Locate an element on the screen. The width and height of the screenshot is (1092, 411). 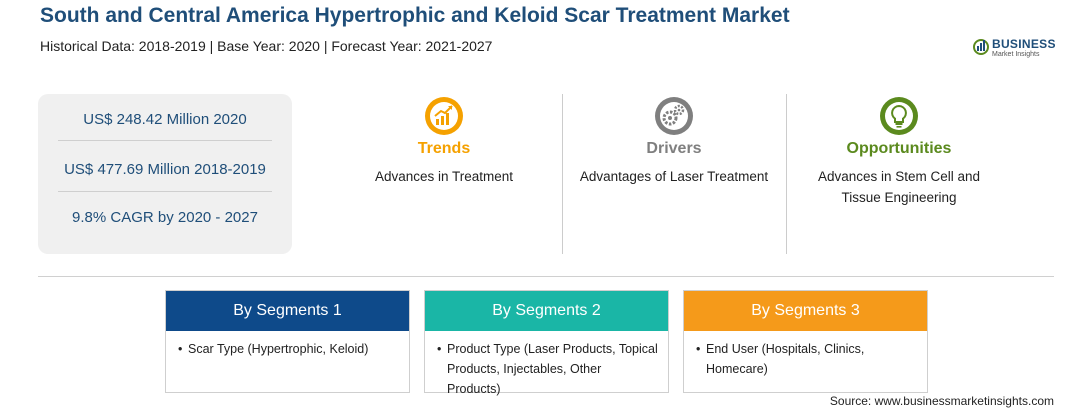
segment-2-line: Products, Injectables, Other Products) is located at coordinates (524, 379).